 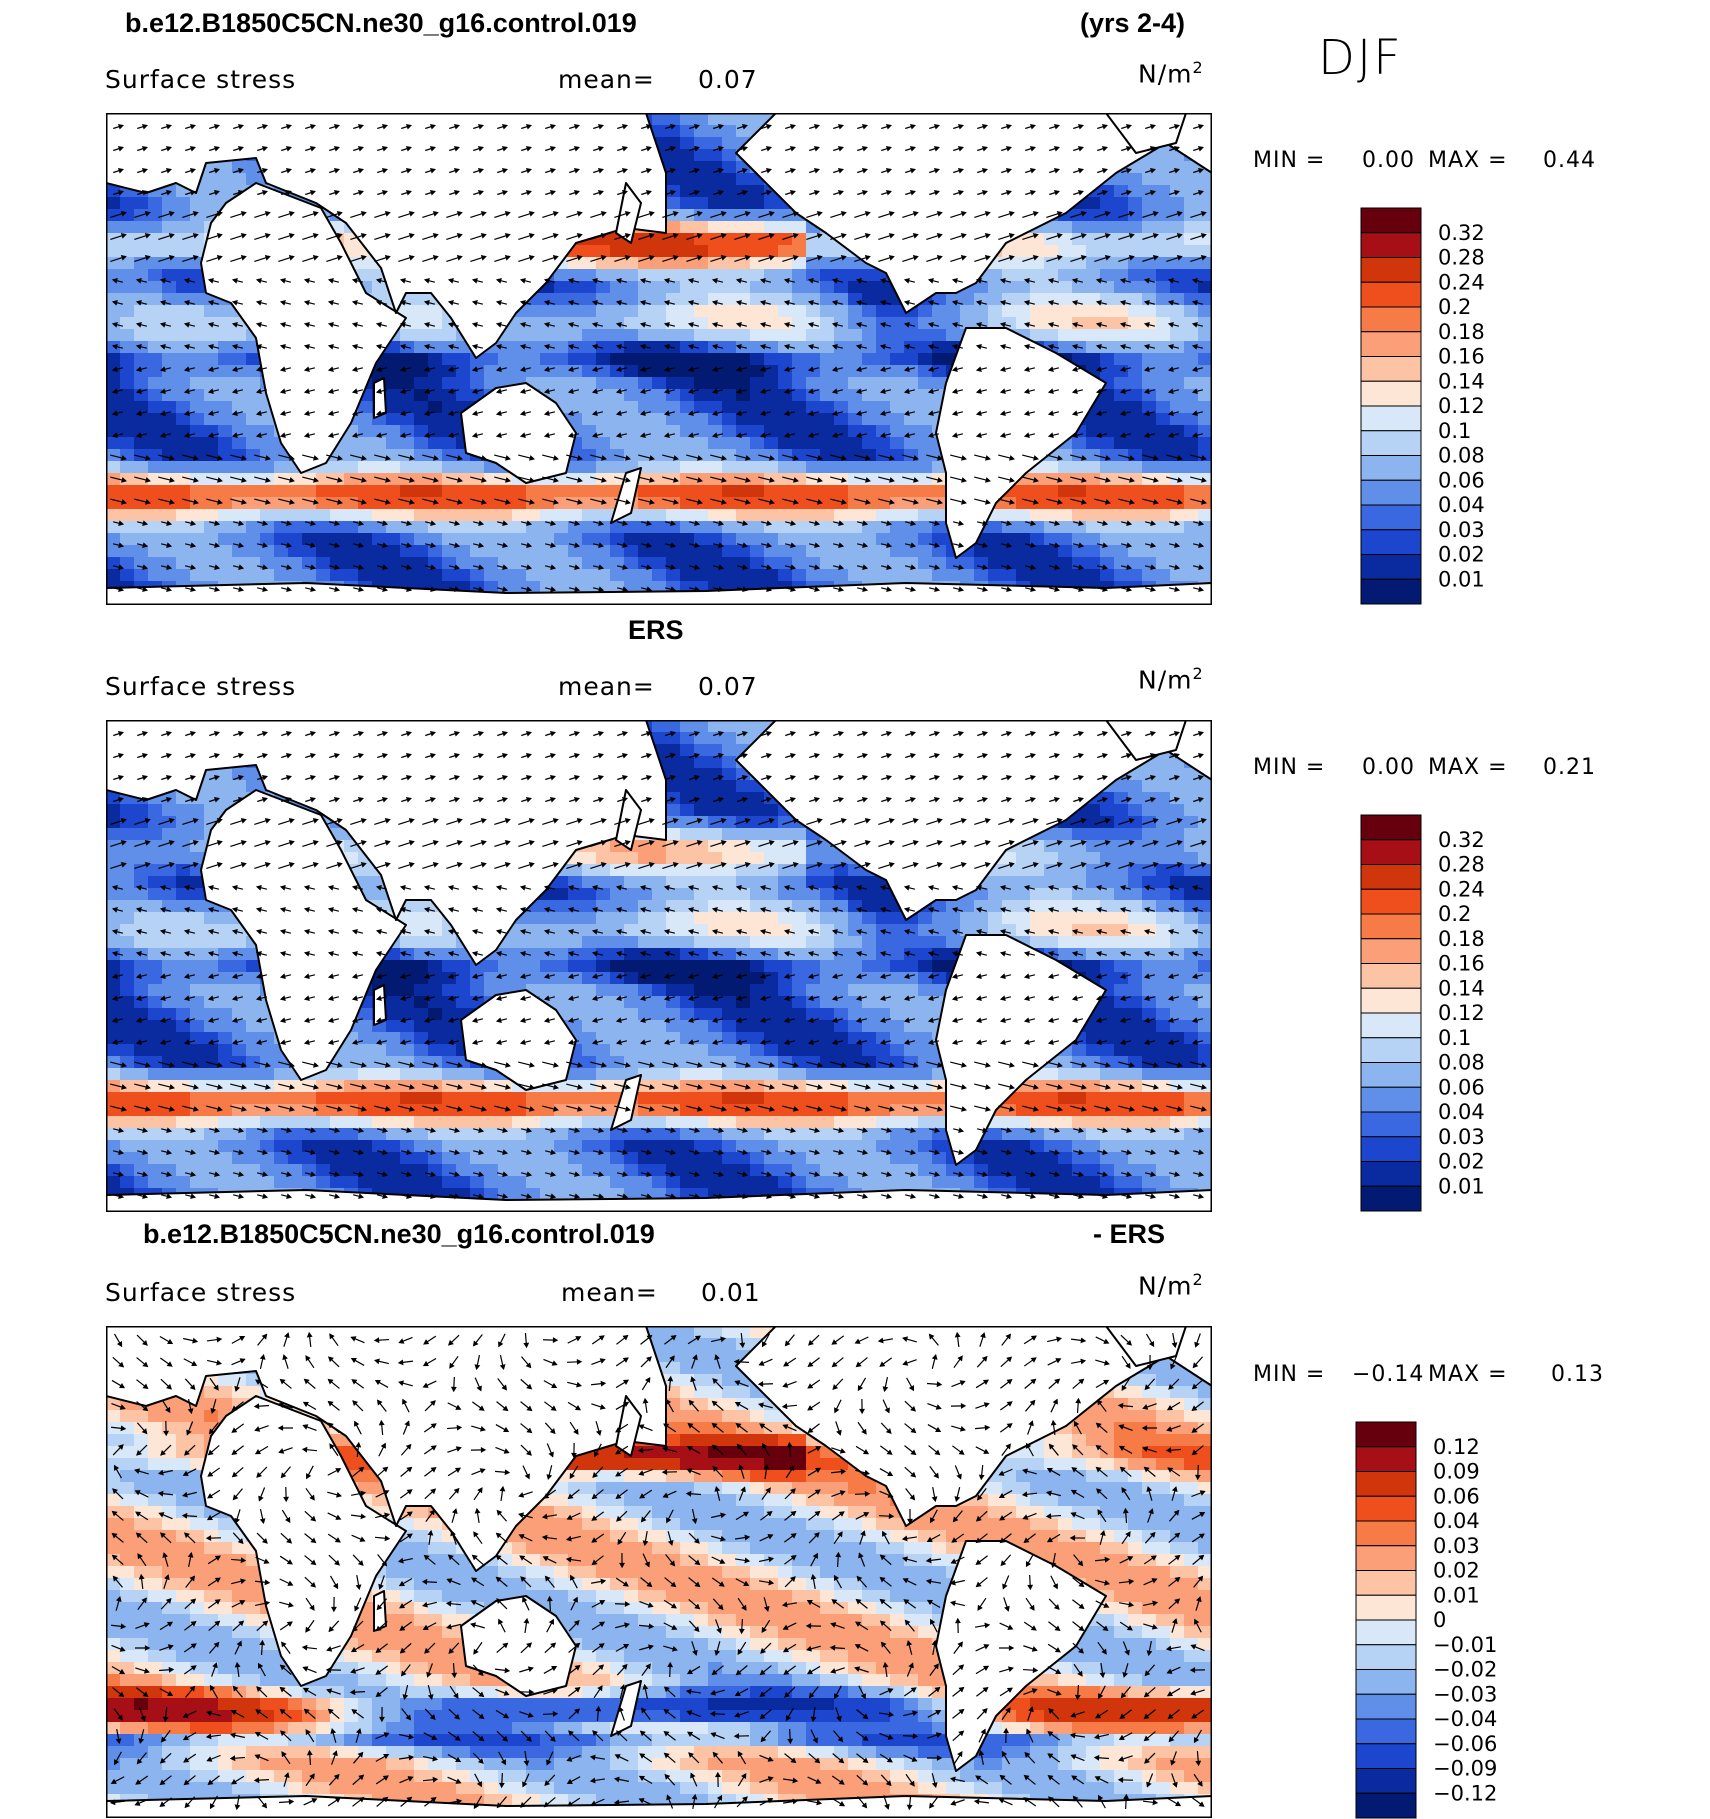 I want to click on panel2-mean-label: mean=, so click(x=606, y=686).